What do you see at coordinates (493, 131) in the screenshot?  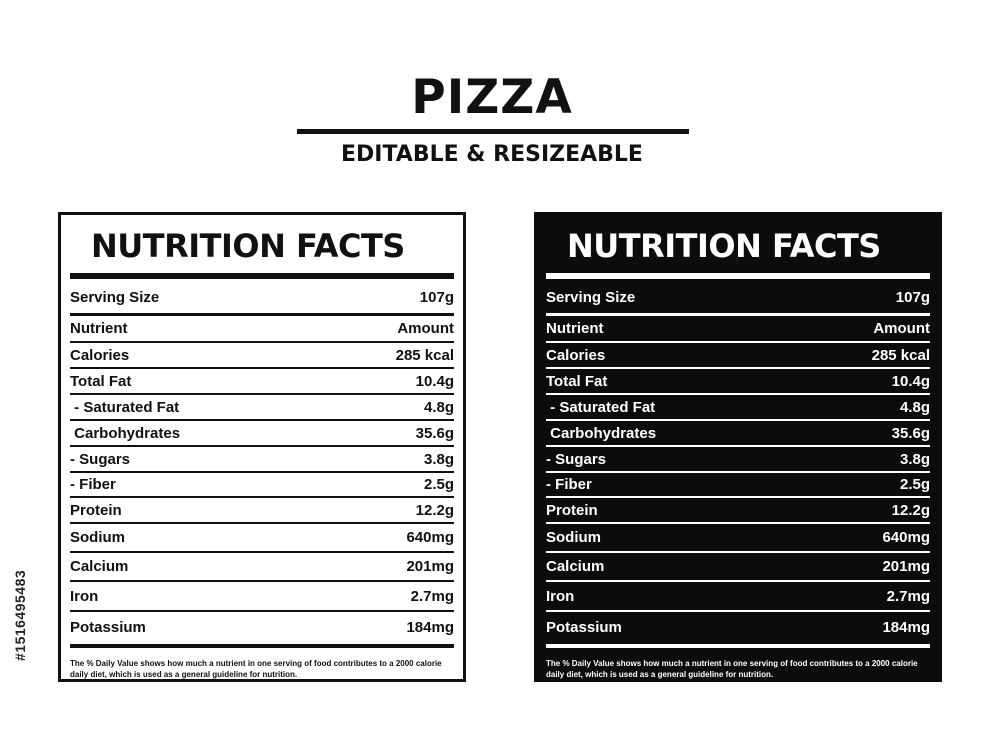 I see `title-underline` at bounding box center [493, 131].